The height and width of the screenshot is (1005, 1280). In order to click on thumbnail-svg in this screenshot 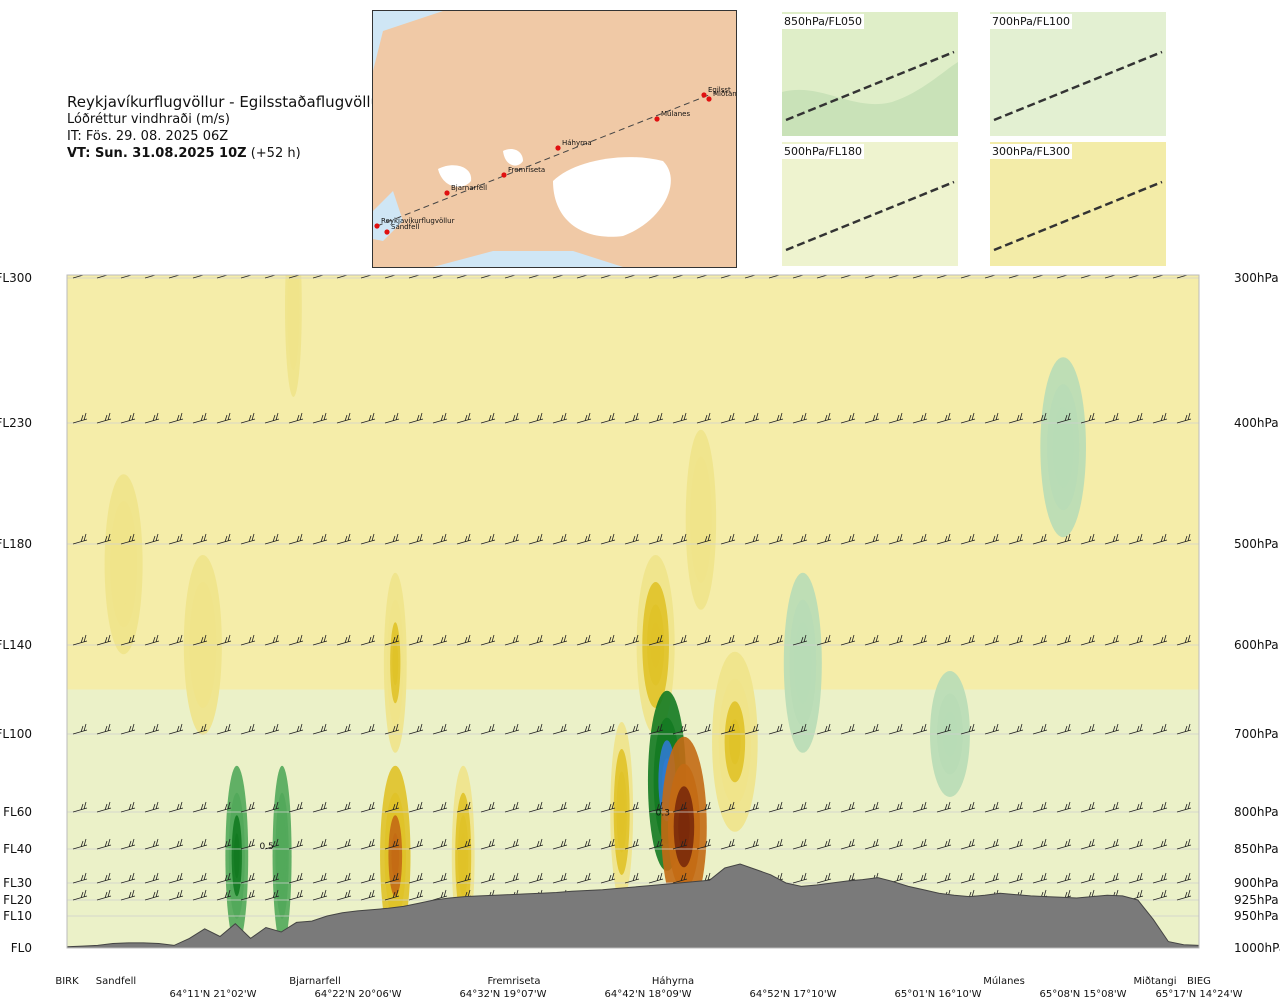, I will do `click(870, 204)`.